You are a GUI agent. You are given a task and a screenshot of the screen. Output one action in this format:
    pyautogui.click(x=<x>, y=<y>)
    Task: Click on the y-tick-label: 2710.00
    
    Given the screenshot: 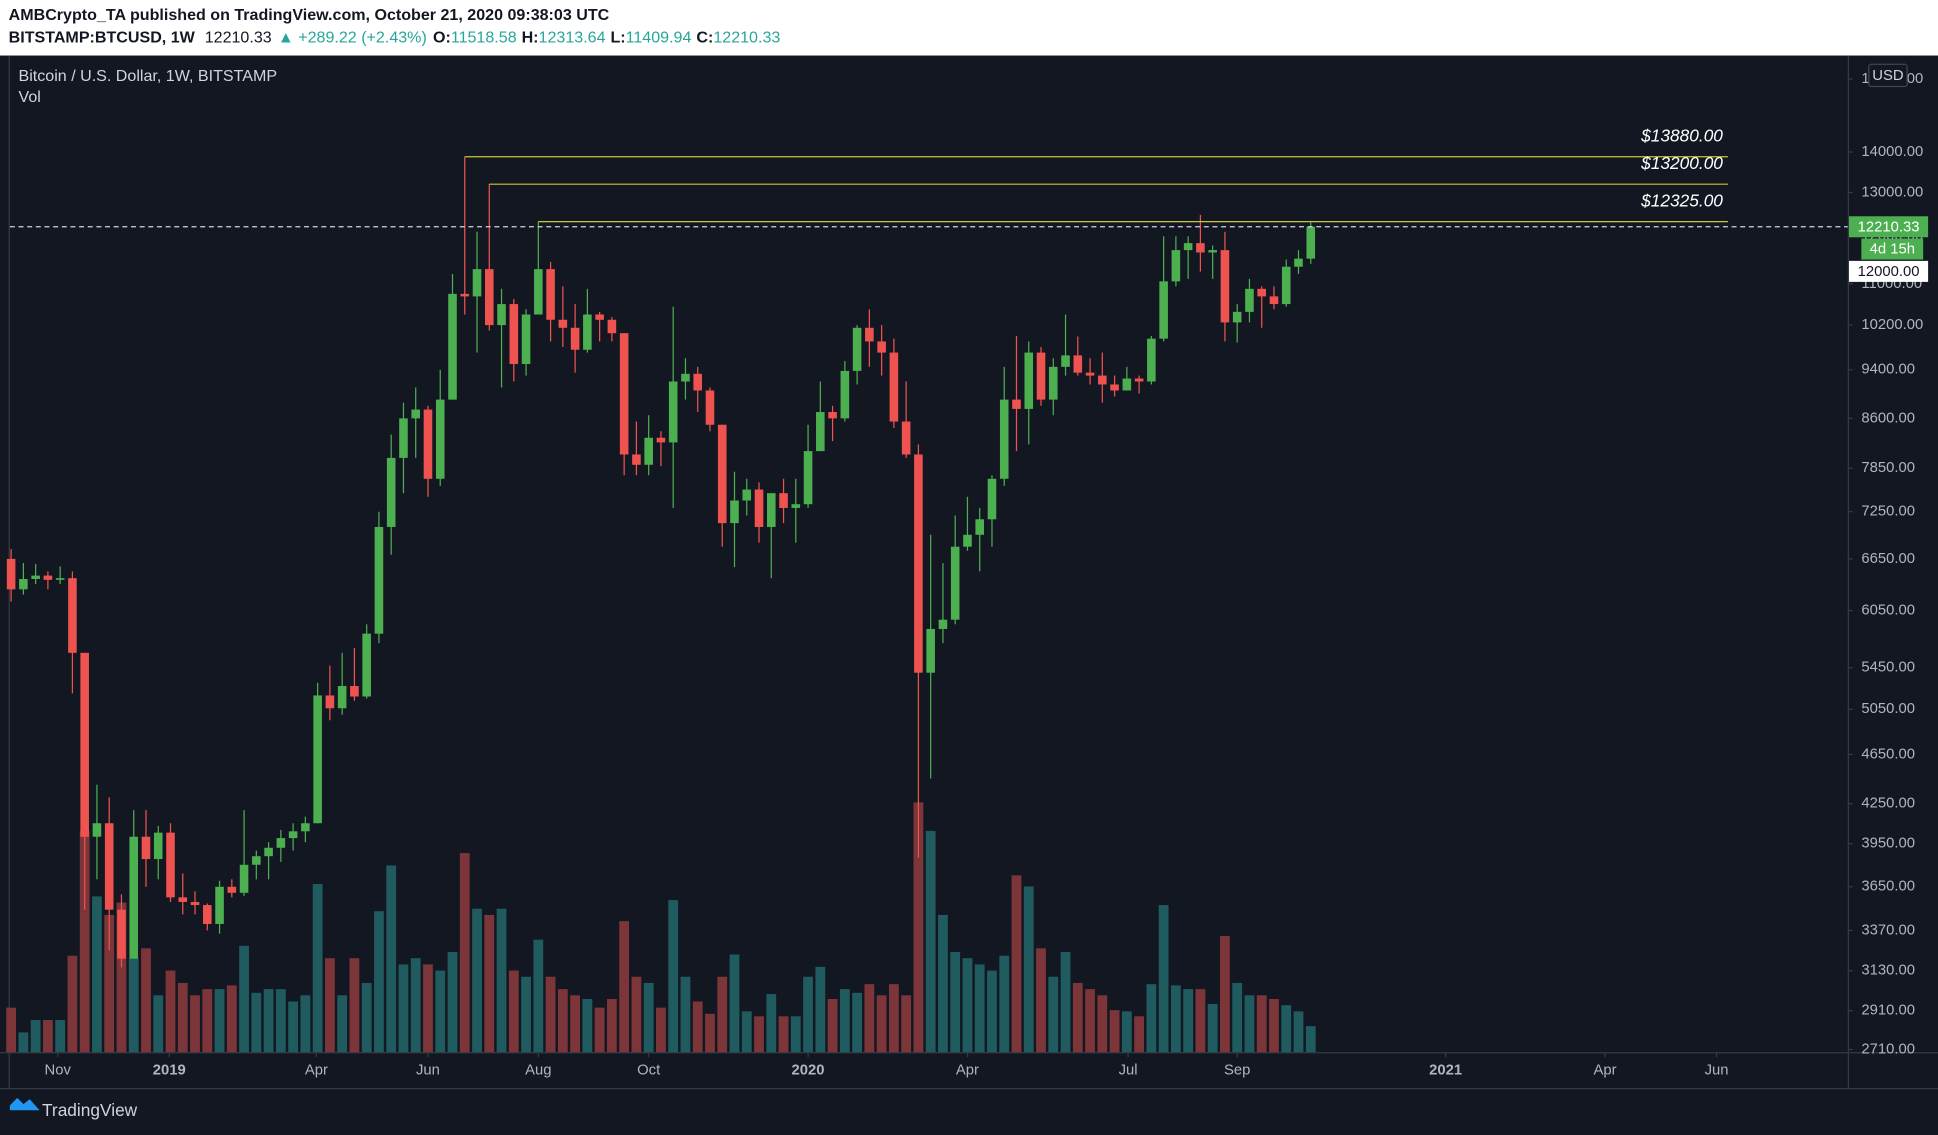 What is the action you would take?
    pyautogui.click(x=1888, y=1049)
    